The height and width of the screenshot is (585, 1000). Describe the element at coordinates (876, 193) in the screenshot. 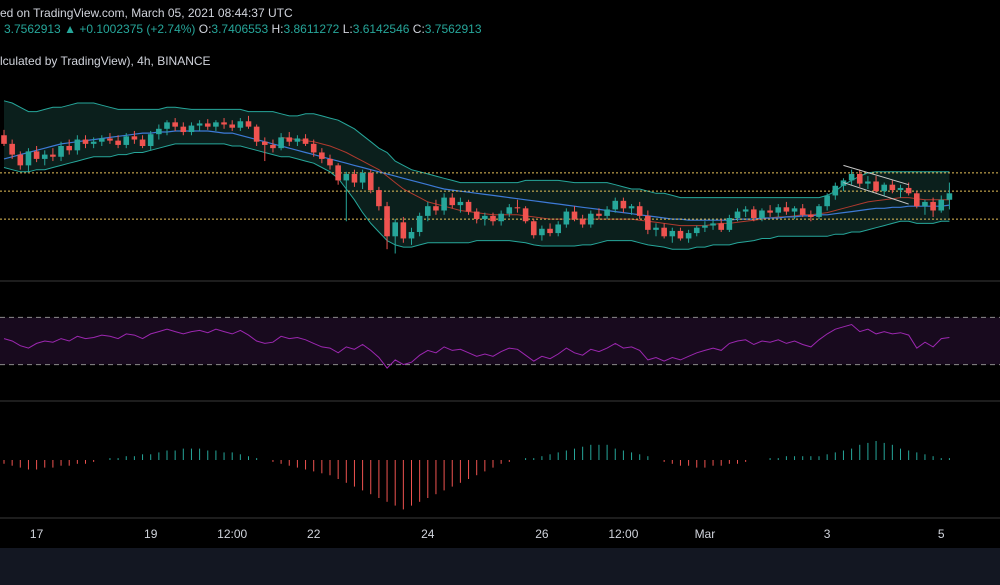

I see `channel-lower-line` at that location.